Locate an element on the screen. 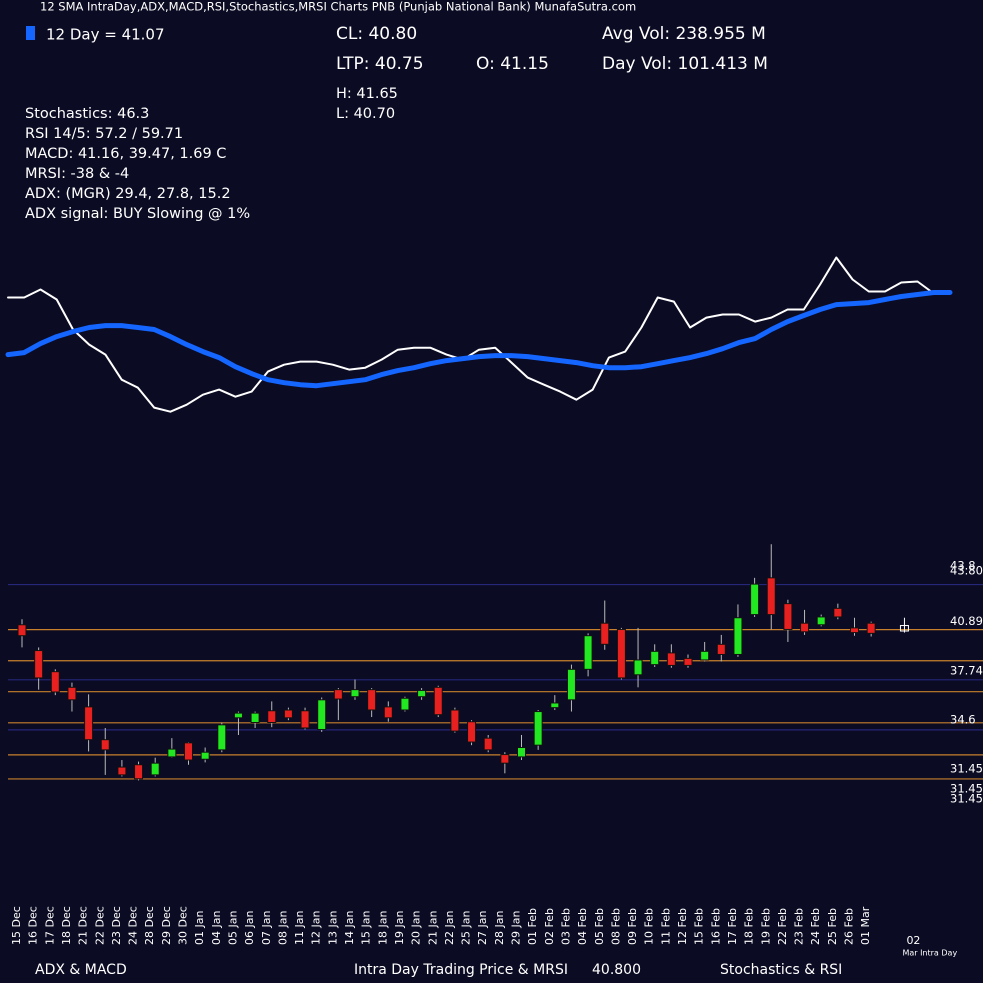  indicator: Stochastics: 46.3 is located at coordinates (87, 114).